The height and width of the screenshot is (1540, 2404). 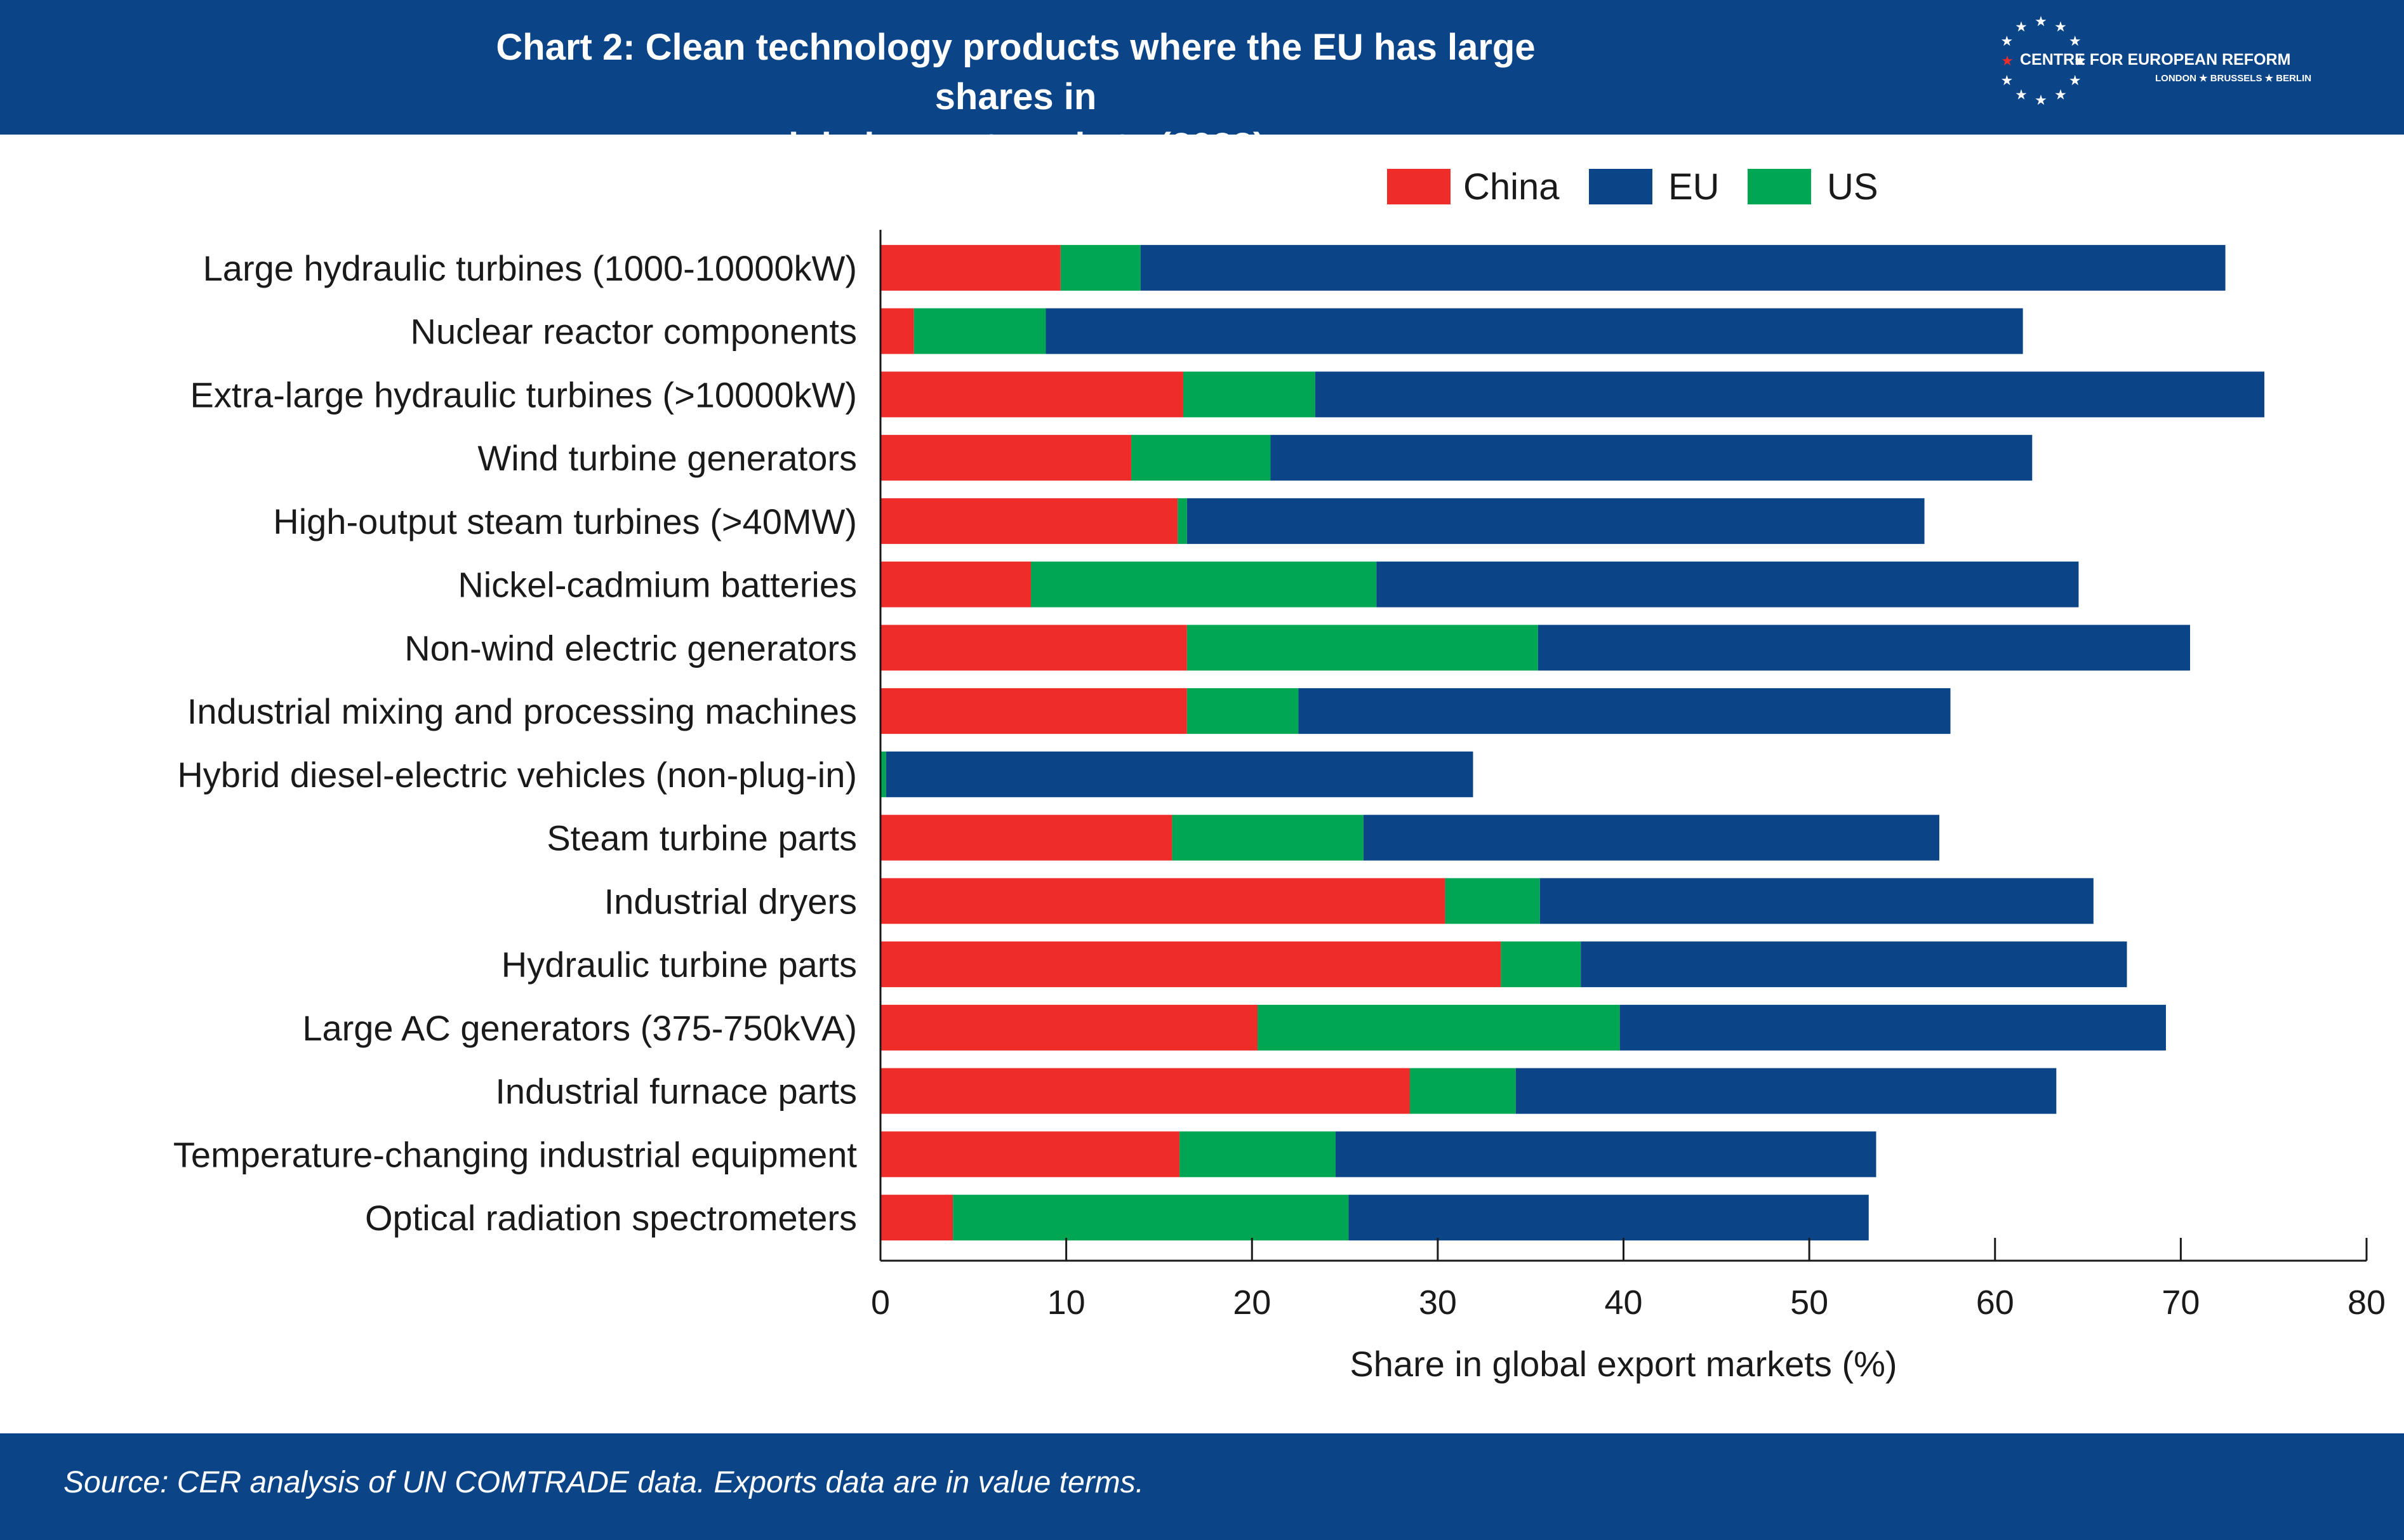 What do you see at coordinates (1066, 1303) in the screenshot?
I see `x-tick-label: 10` at bounding box center [1066, 1303].